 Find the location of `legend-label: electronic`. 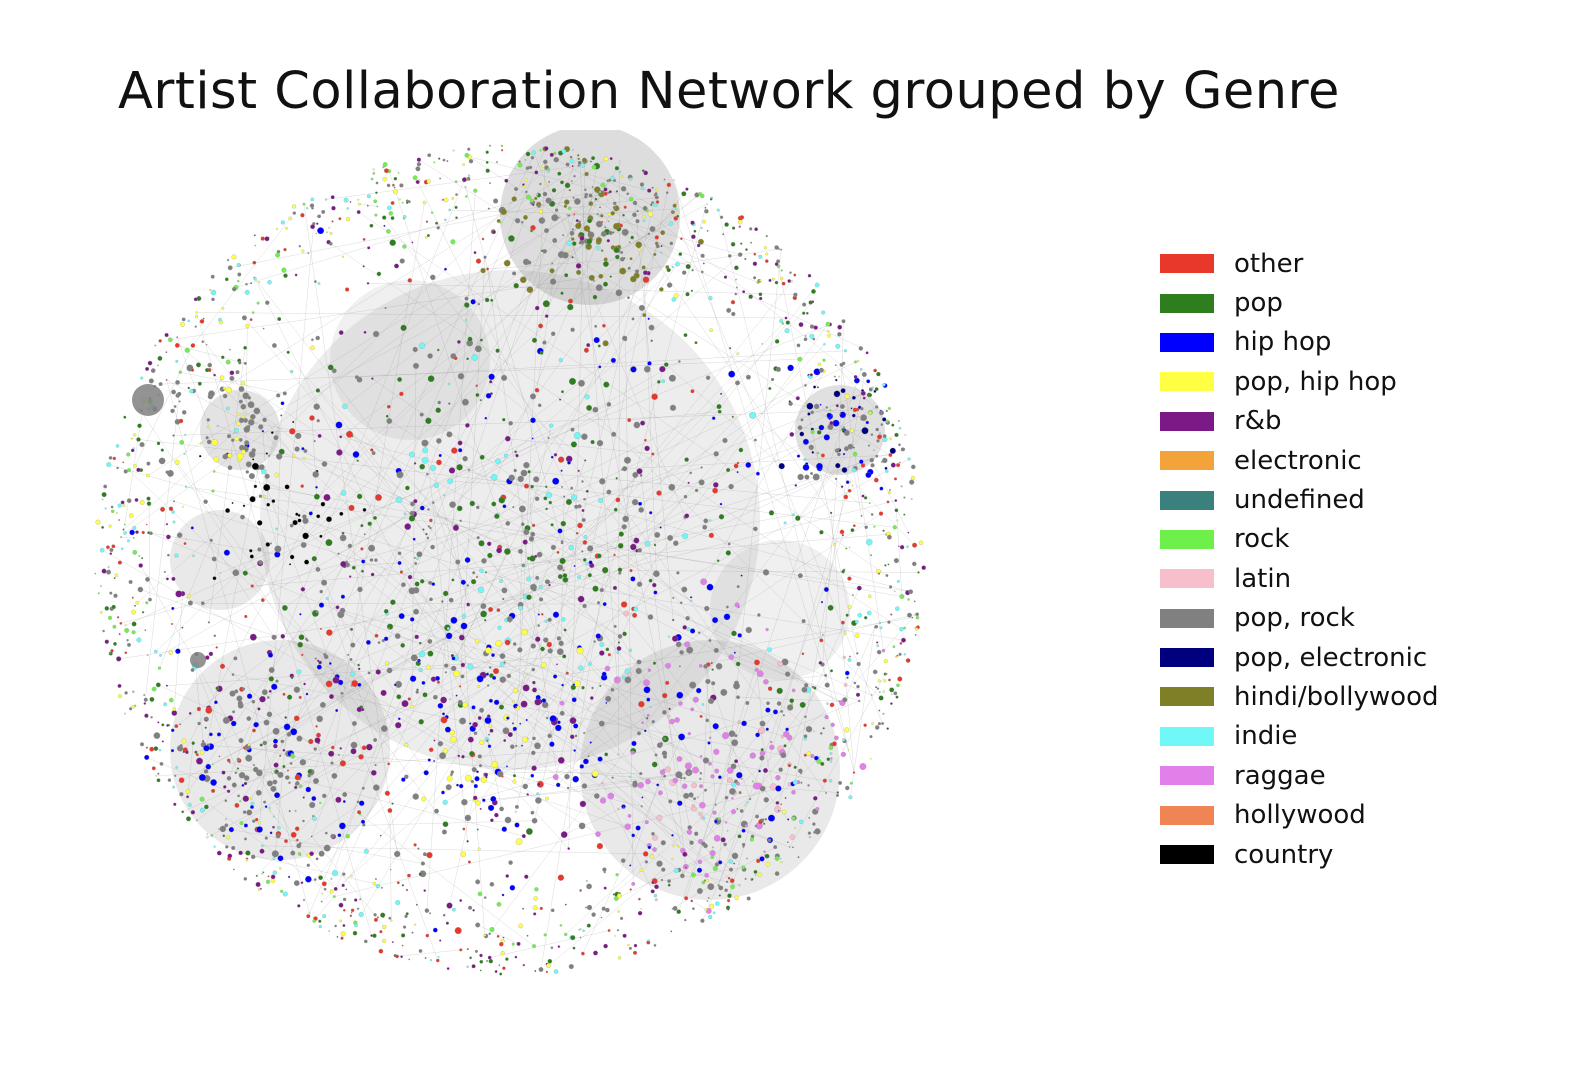

legend-label: electronic is located at coordinates (1298, 460).